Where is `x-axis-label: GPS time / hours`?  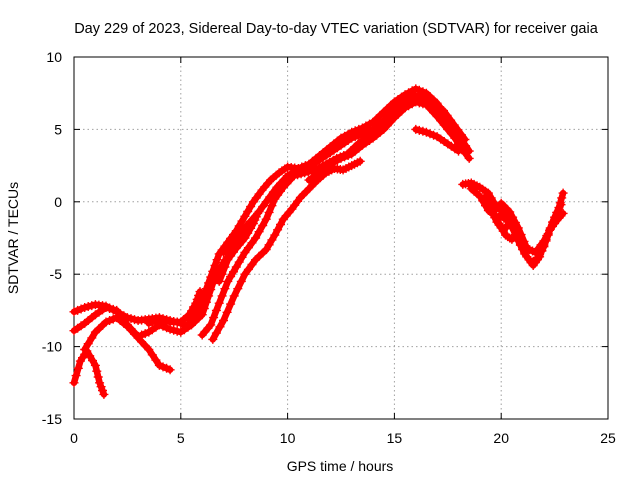
x-axis-label: GPS time / hours is located at coordinates (340, 466).